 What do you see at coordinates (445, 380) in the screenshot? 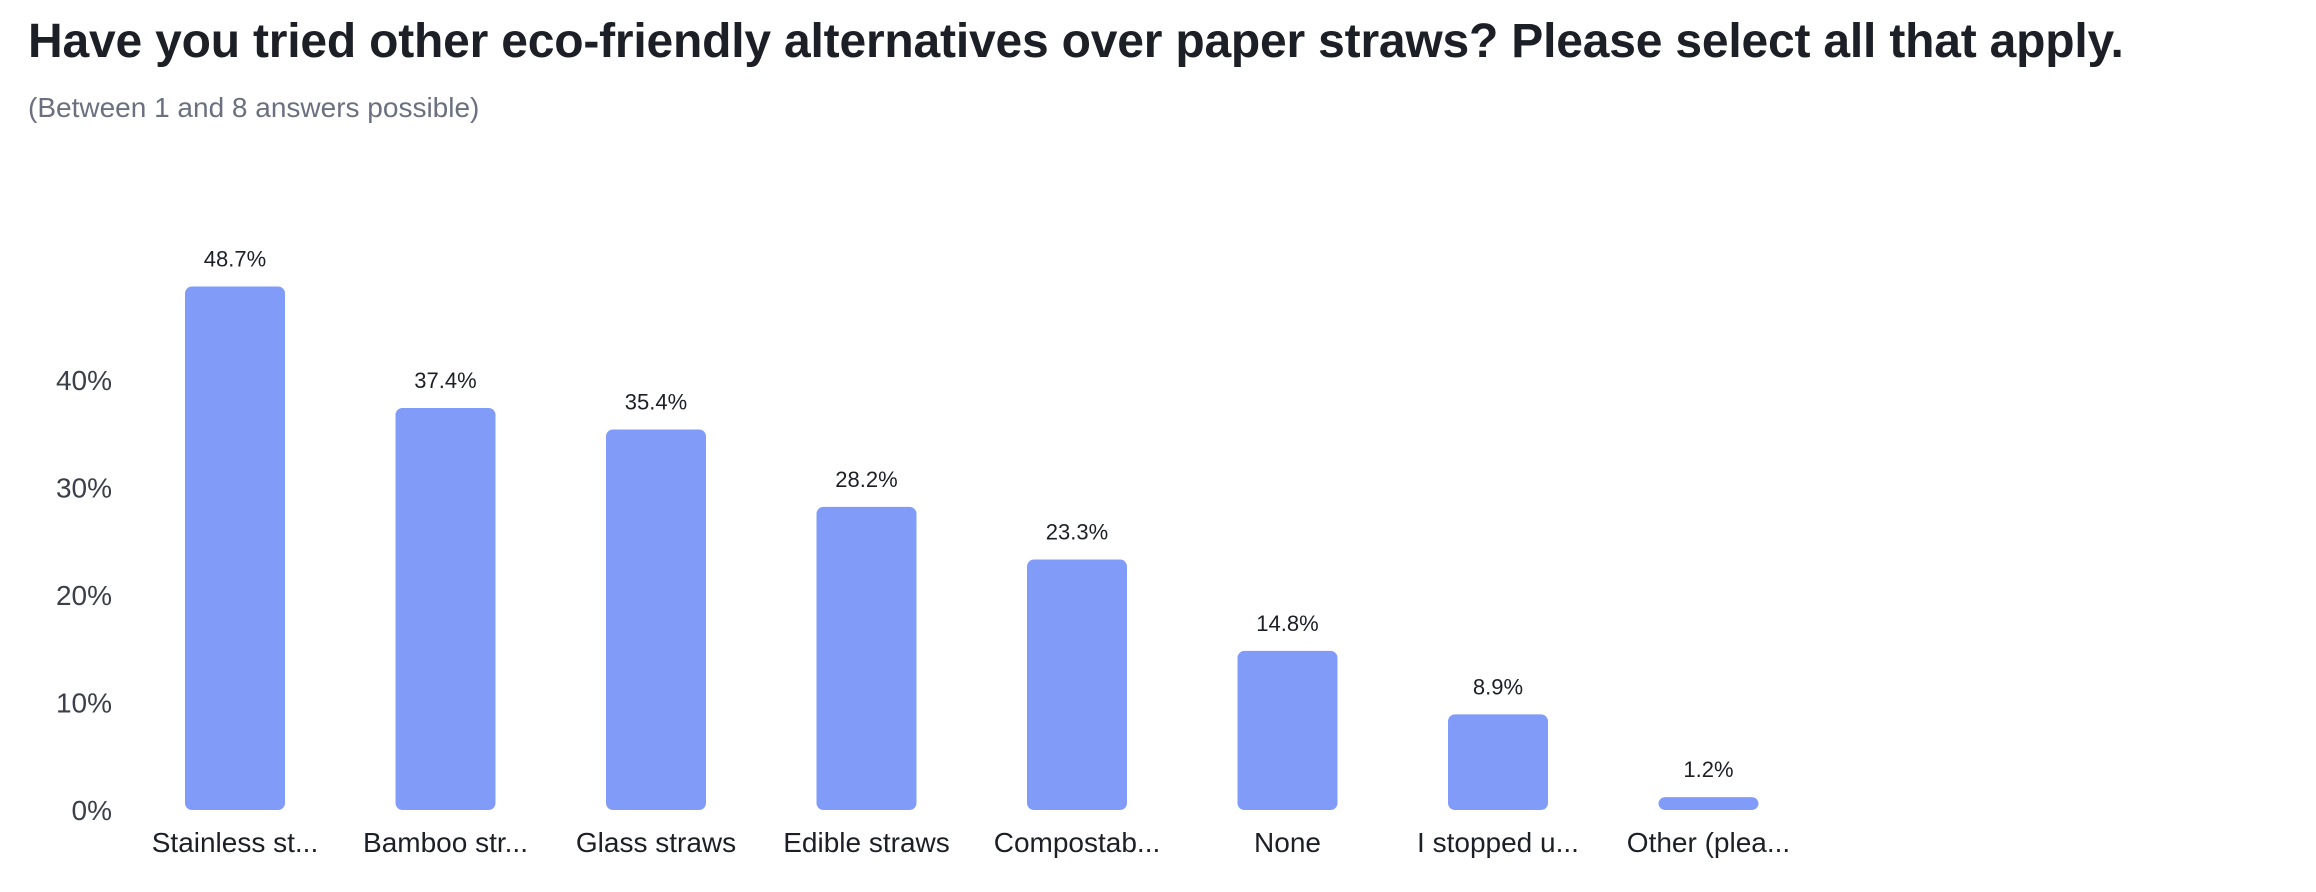
I see `bar-value-label: 37.4%` at bounding box center [445, 380].